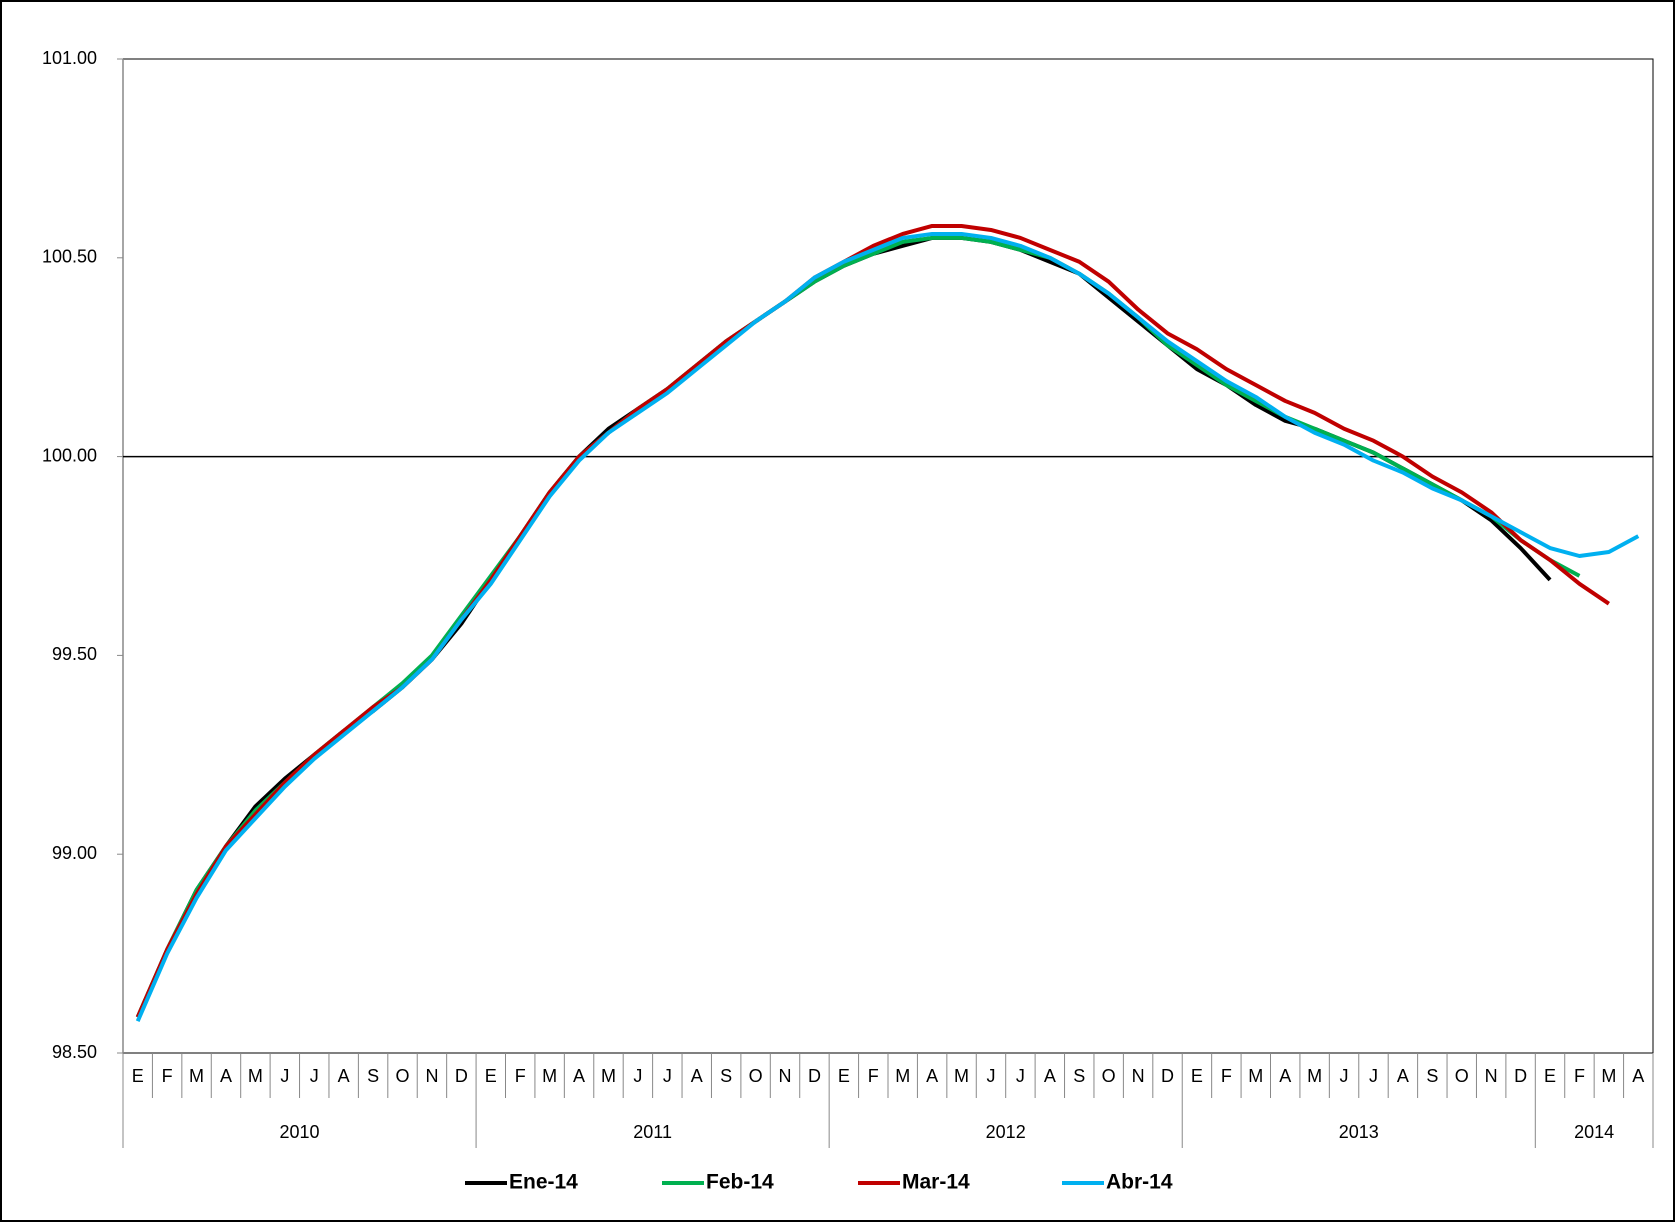  What do you see at coordinates (69, 455) in the screenshot?
I see `y-tick-label: 100.00` at bounding box center [69, 455].